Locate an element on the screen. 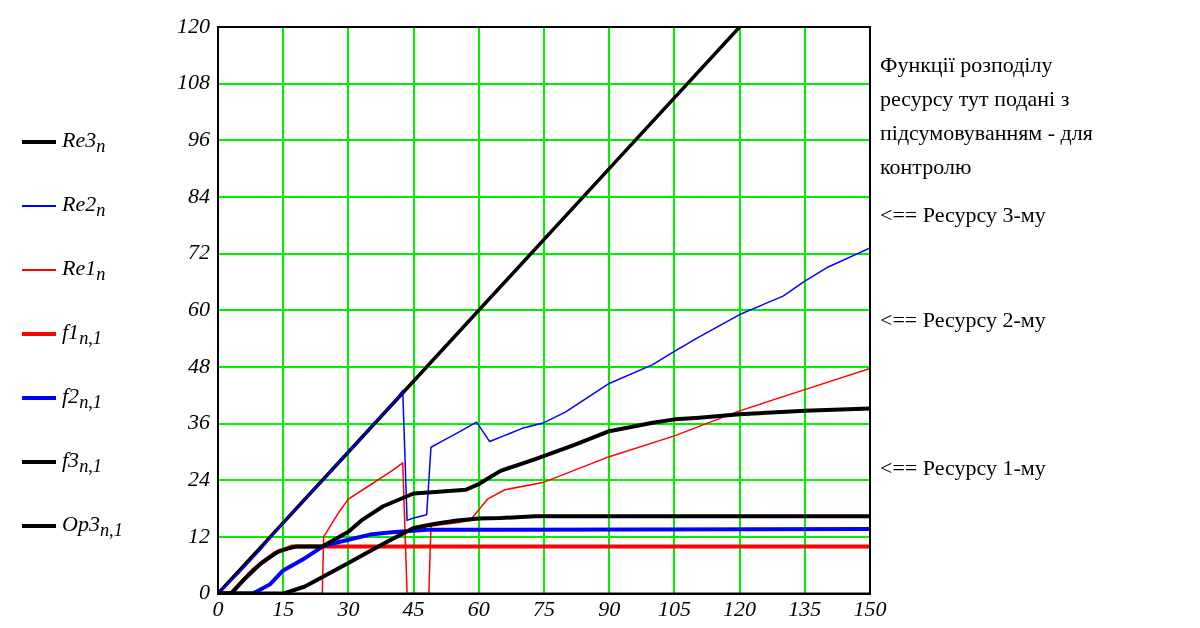 The height and width of the screenshot is (628, 1200). x-tick-label: 60 is located at coordinates (478, 608).